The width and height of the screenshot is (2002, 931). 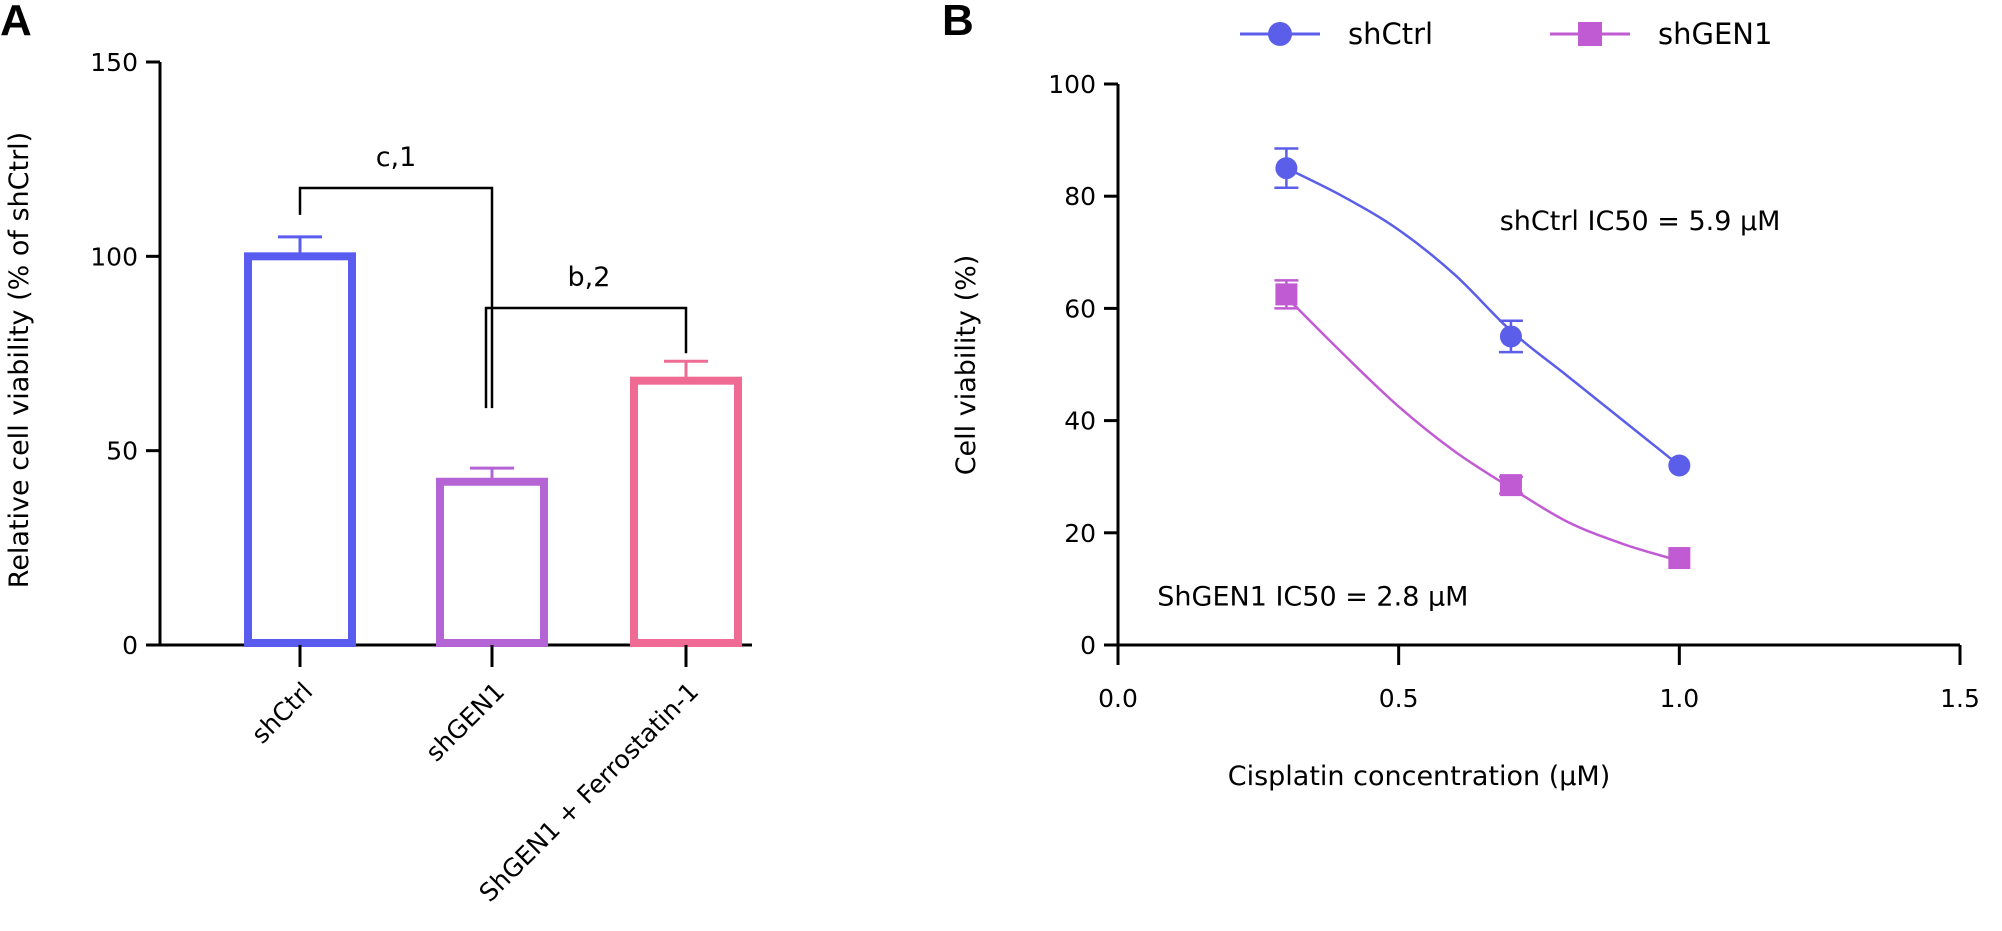 I want to click on x-tick-label: 1.0, so click(x=1679, y=698).